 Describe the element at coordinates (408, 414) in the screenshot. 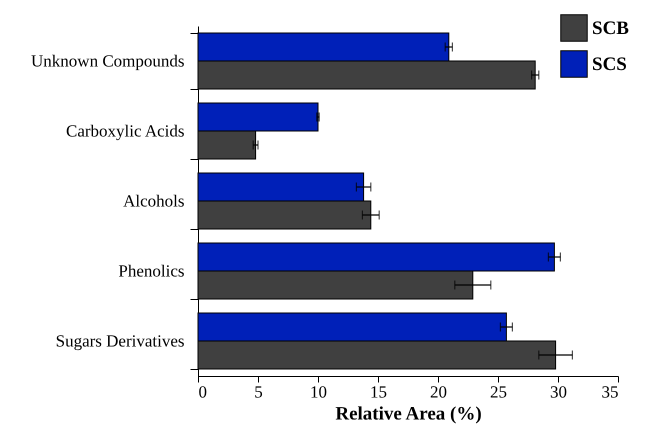

I see `x-axis-title: Relative Area (%)` at that location.